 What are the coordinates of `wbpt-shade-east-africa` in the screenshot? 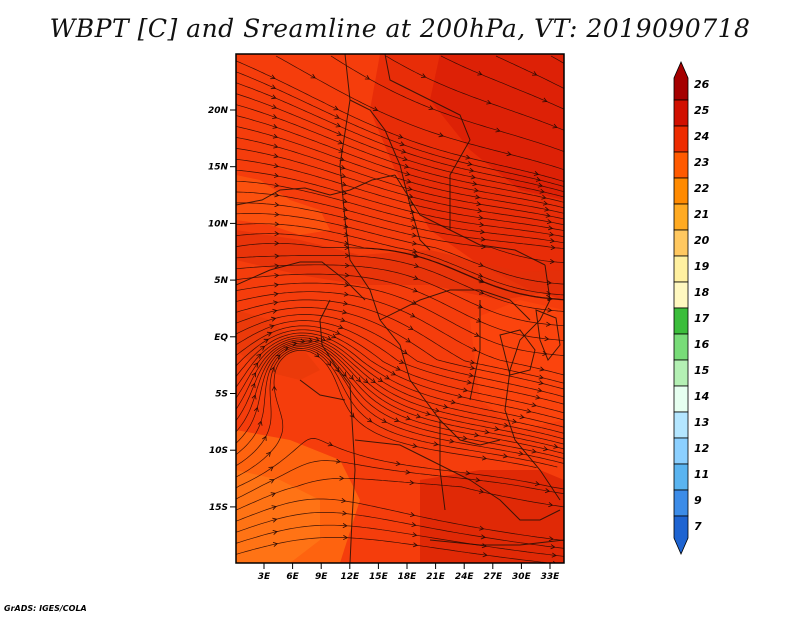 It's located at (517, 365).